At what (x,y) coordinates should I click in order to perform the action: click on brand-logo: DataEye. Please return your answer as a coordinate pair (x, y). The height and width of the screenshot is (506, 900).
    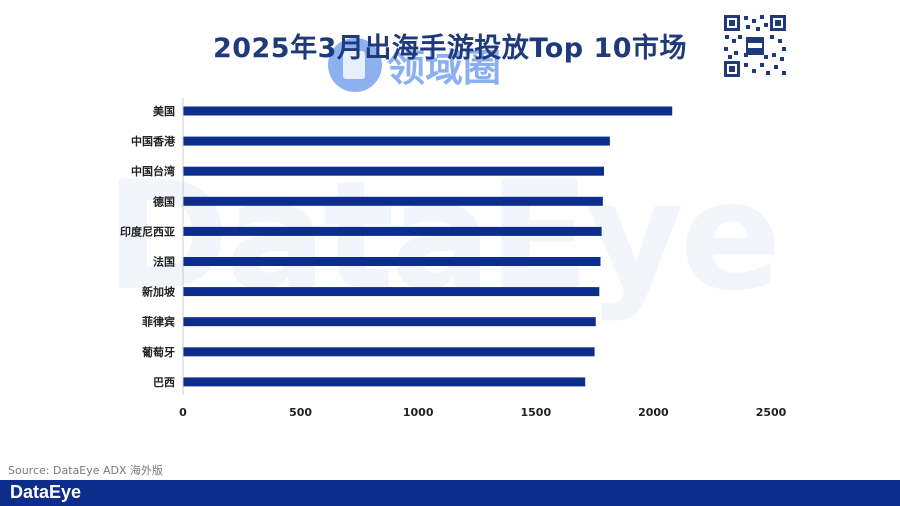
    Looking at the image, I should click on (46, 492).